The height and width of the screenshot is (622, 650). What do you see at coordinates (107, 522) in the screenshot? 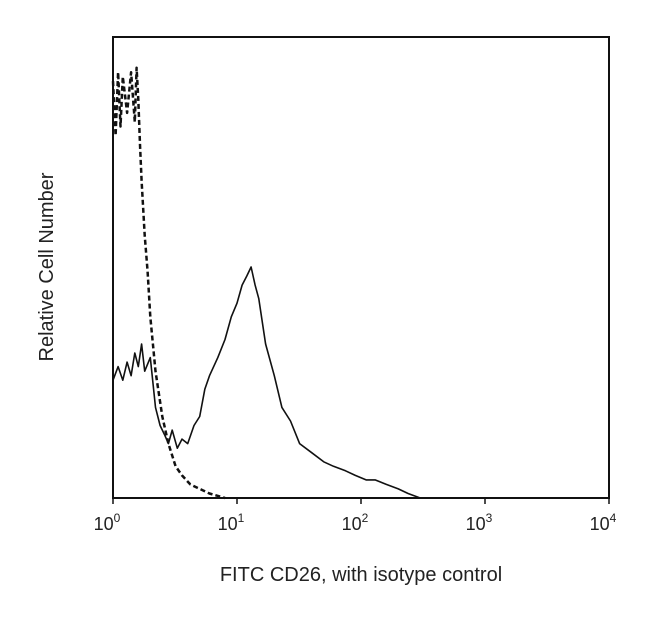
I see `x-tick-label: 10⁰` at bounding box center [107, 522].